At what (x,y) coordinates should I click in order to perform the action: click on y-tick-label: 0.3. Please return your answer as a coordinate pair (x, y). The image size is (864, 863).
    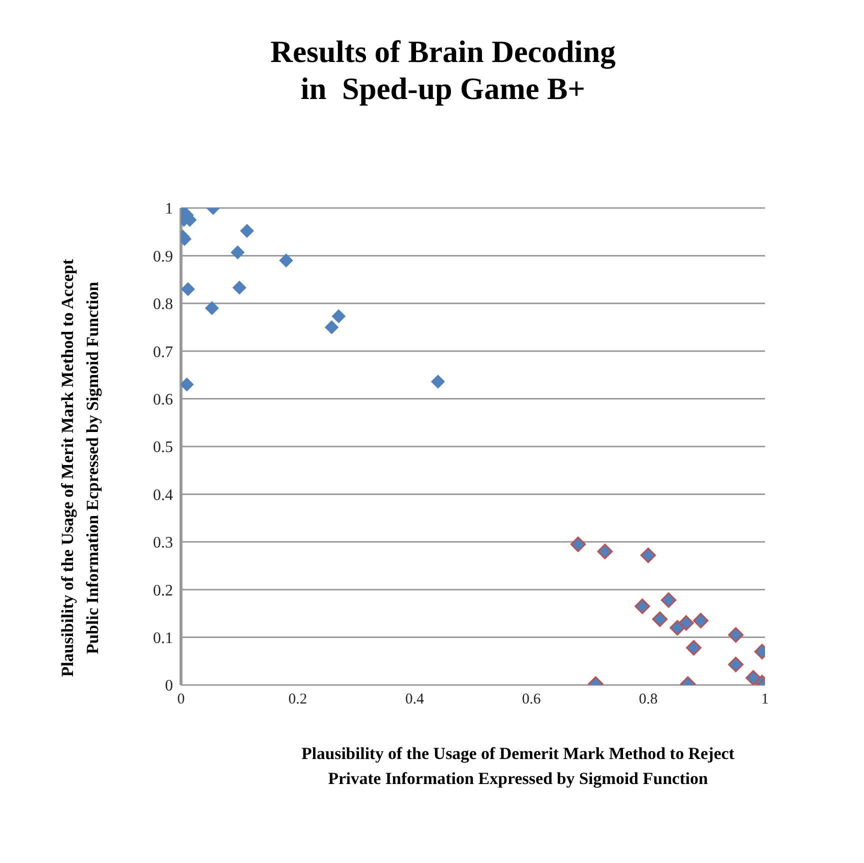
    Looking at the image, I should click on (163, 543).